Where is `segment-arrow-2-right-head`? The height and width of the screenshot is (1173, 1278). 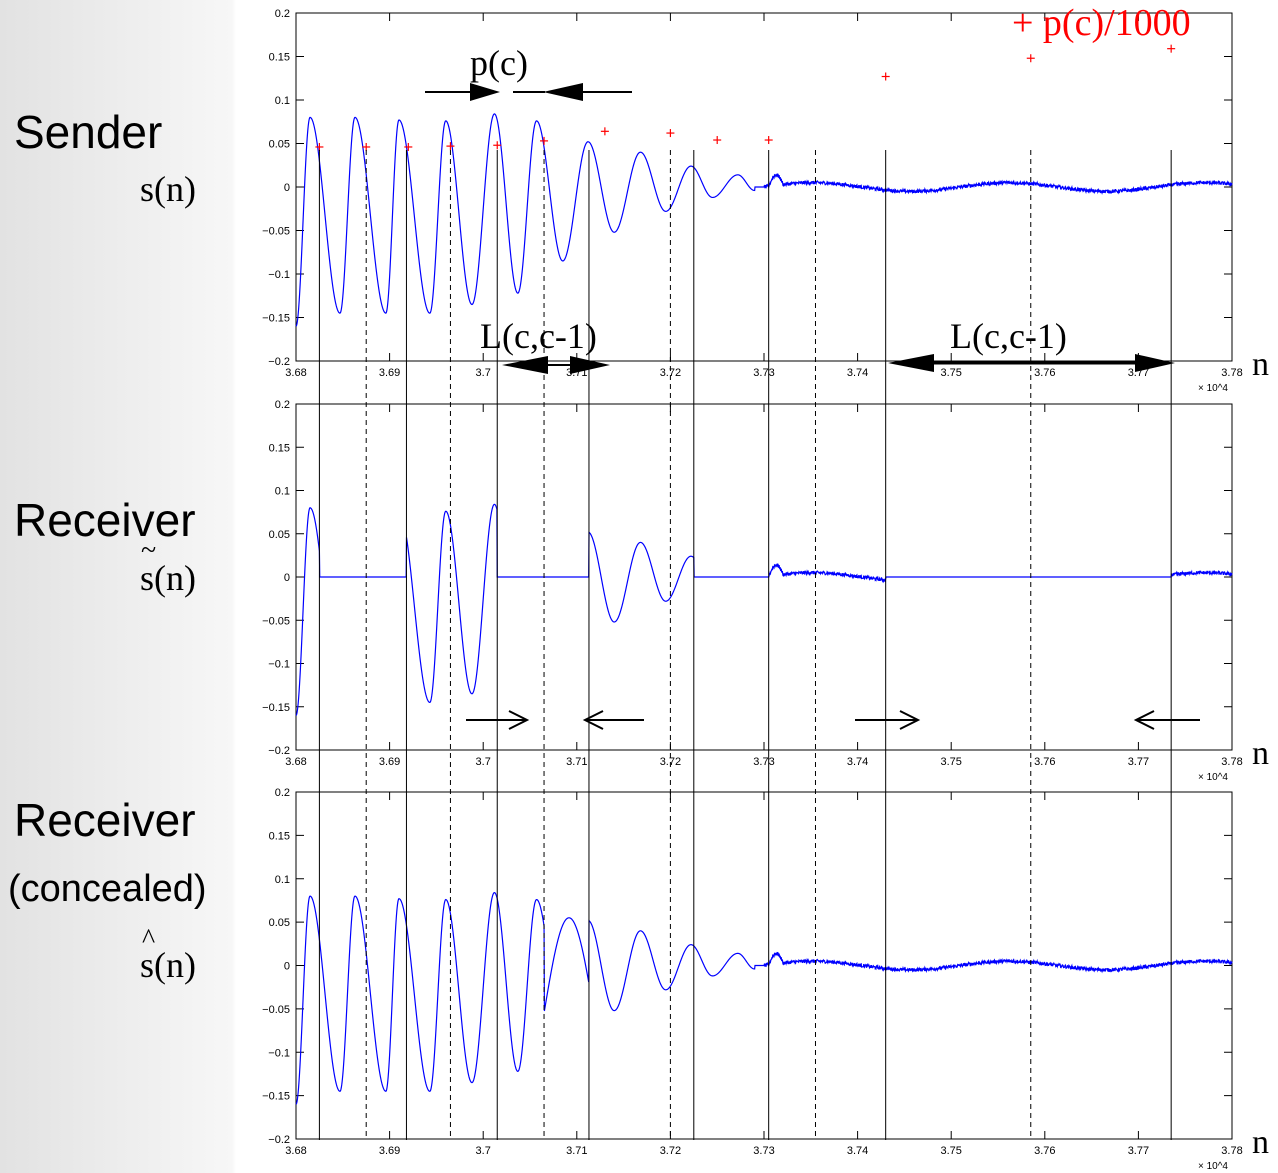 segment-arrow-2-right-head is located at coordinates (1155, 363).